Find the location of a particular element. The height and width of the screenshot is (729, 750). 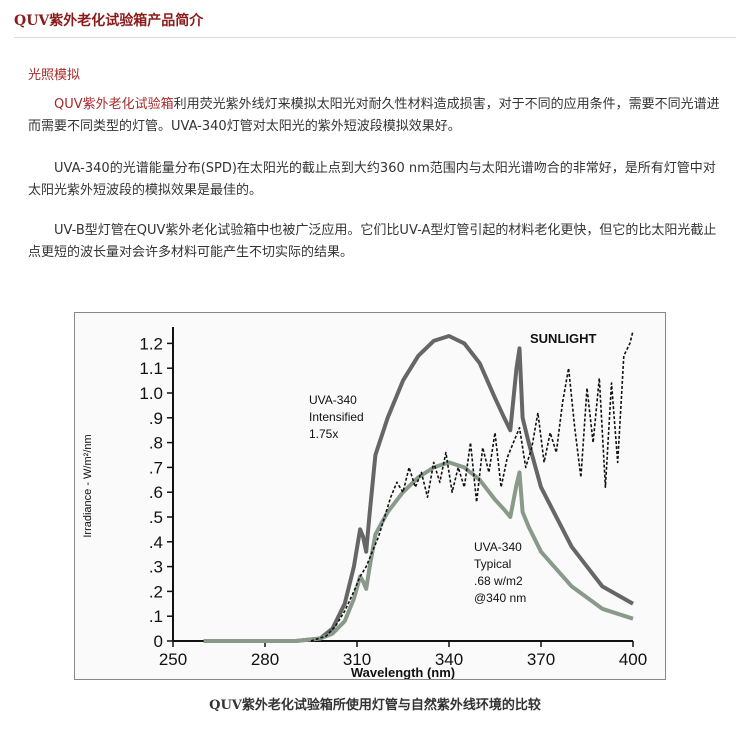

annotation-typical-name: UVA-340 is located at coordinates (498, 547).